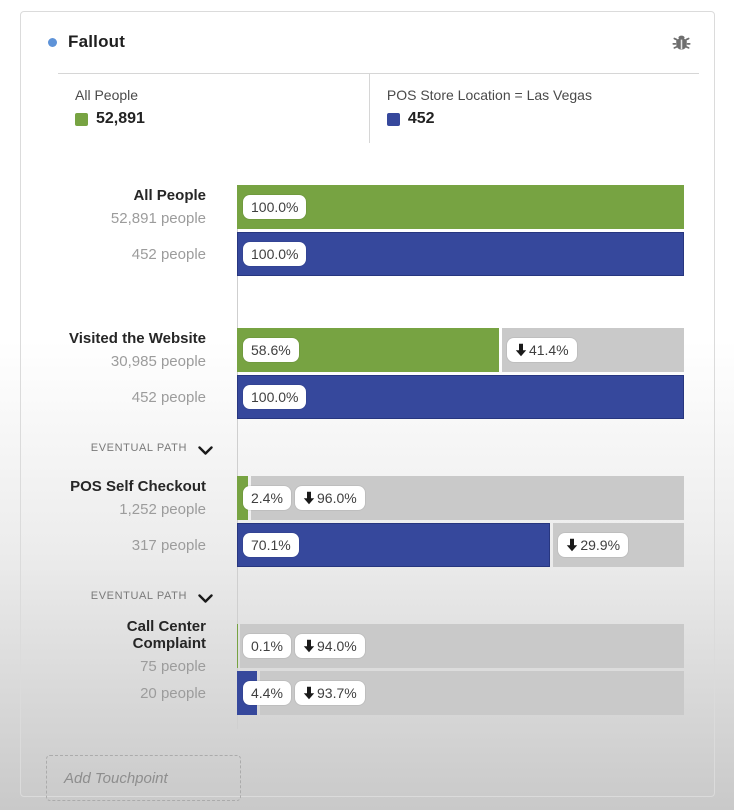 The image size is (734, 810). What do you see at coordinates (371, 302) in the screenshot?
I see `step-spacer` at bounding box center [371, 302].